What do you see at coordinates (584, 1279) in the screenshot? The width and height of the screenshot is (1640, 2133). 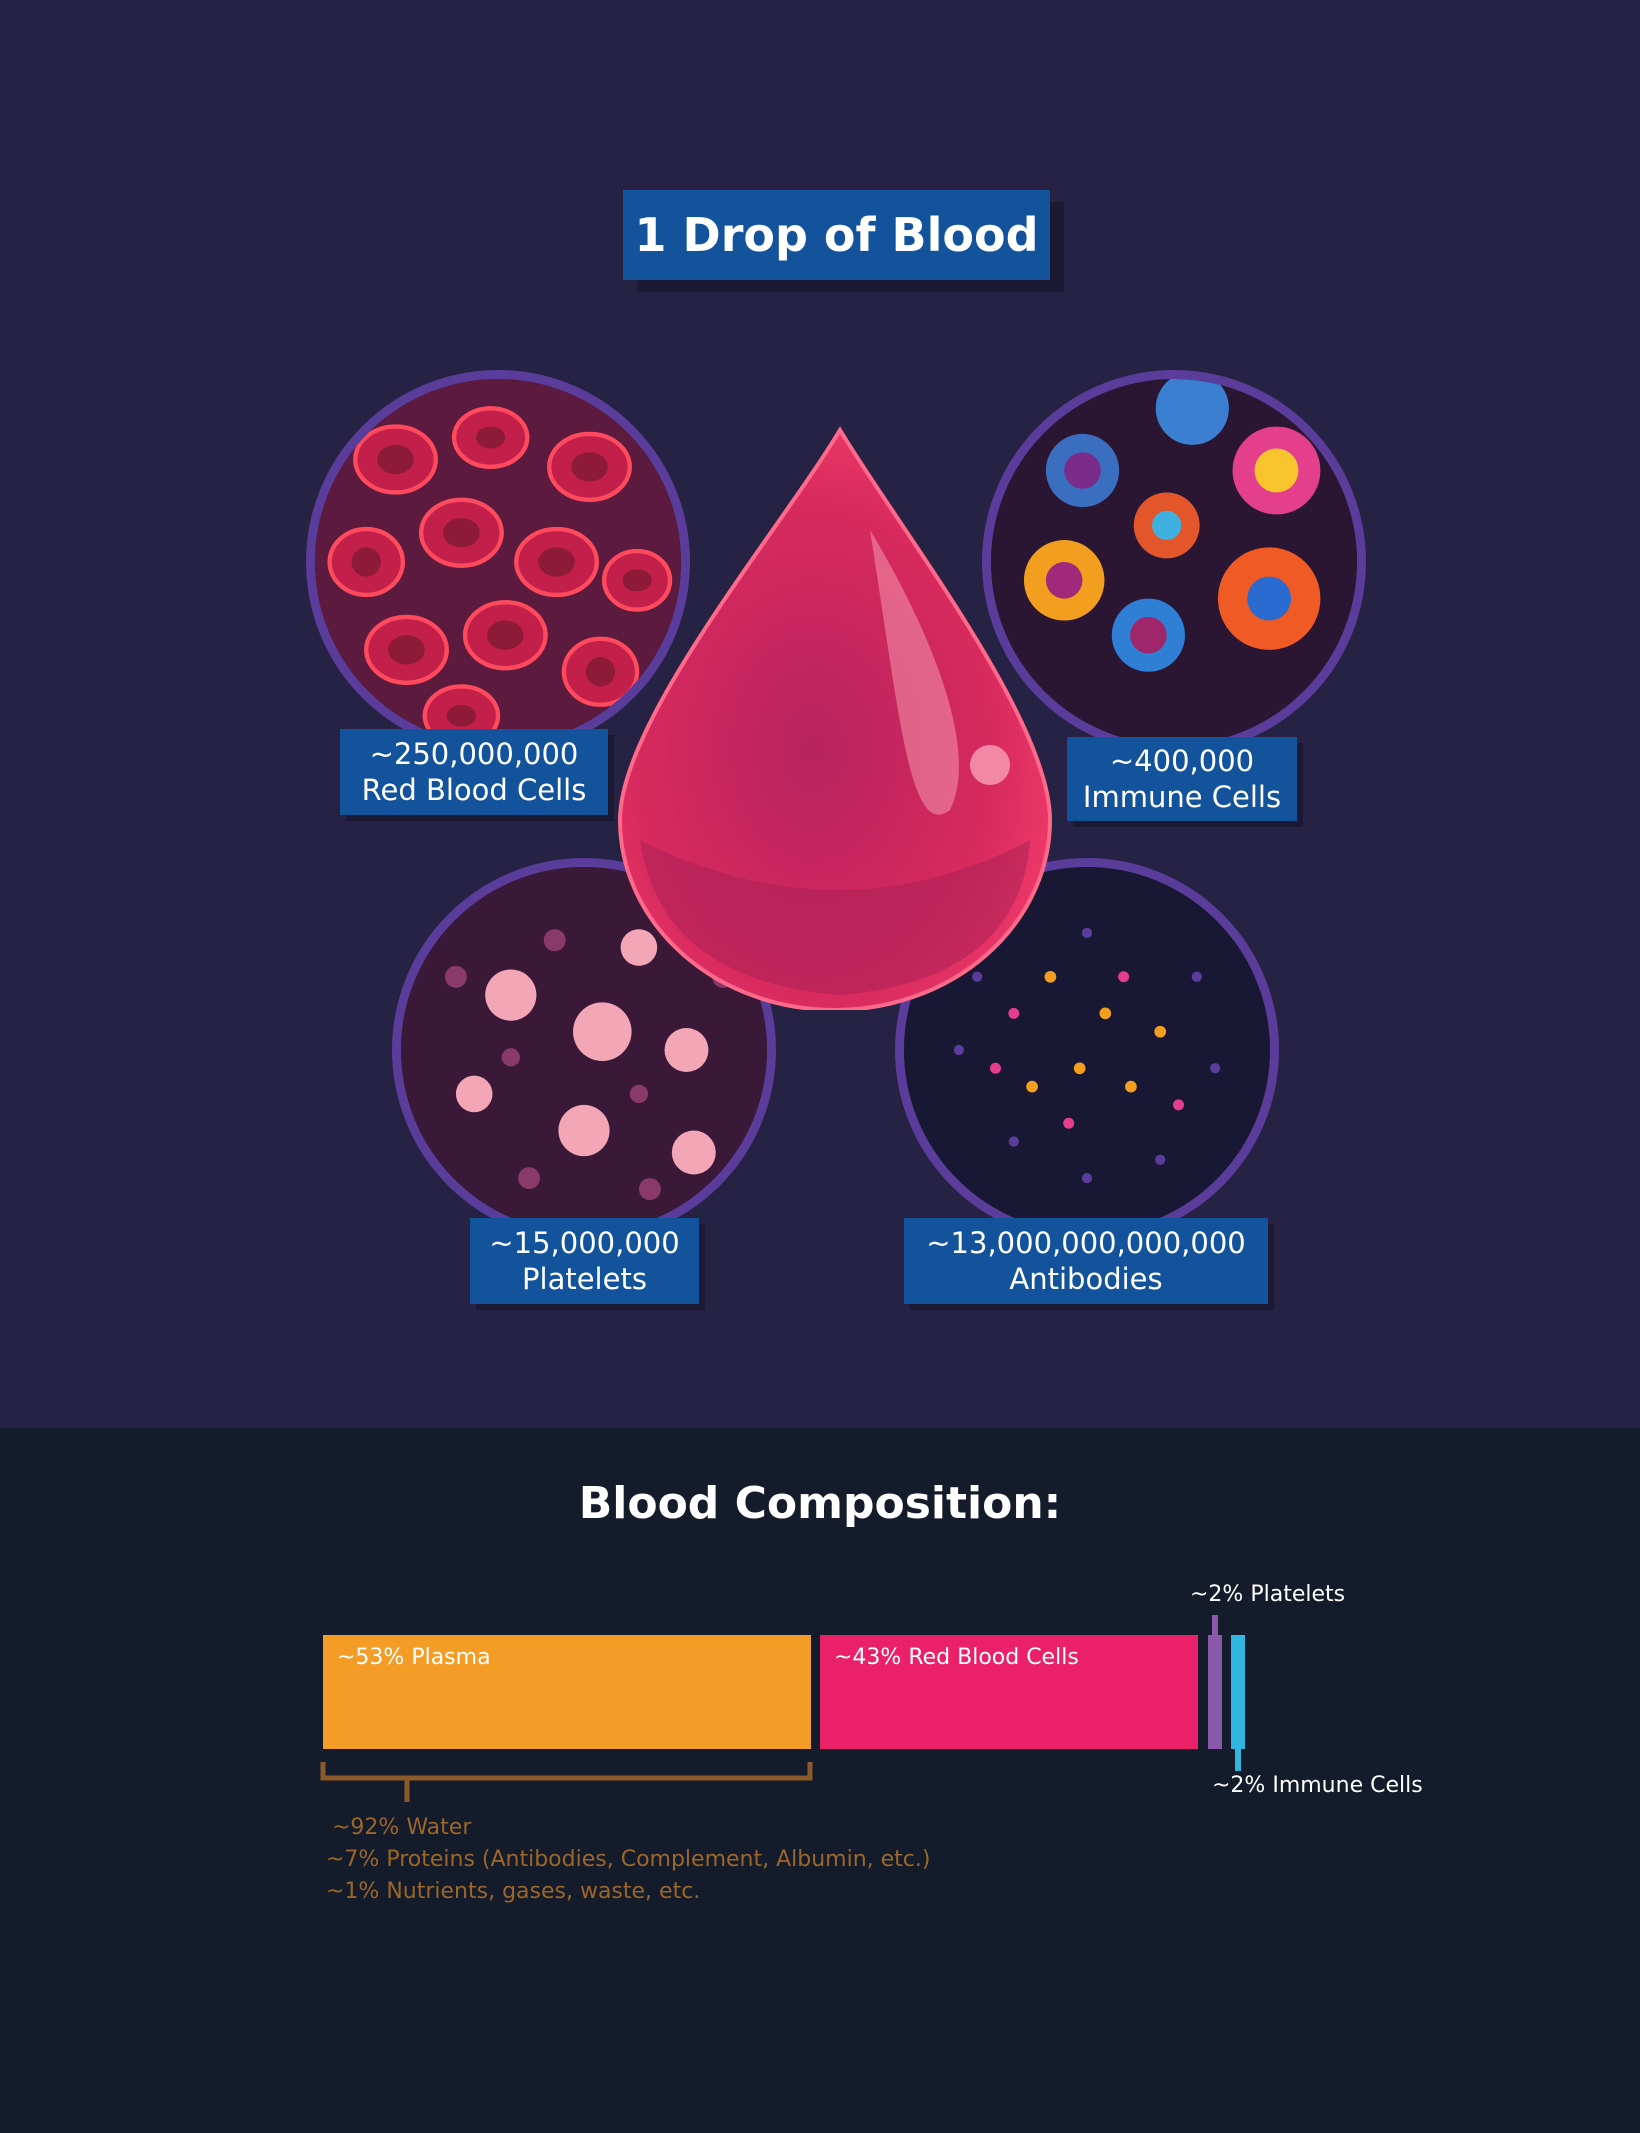 I see `platelets-name: Platelets` at bounding box center [584, 1279].